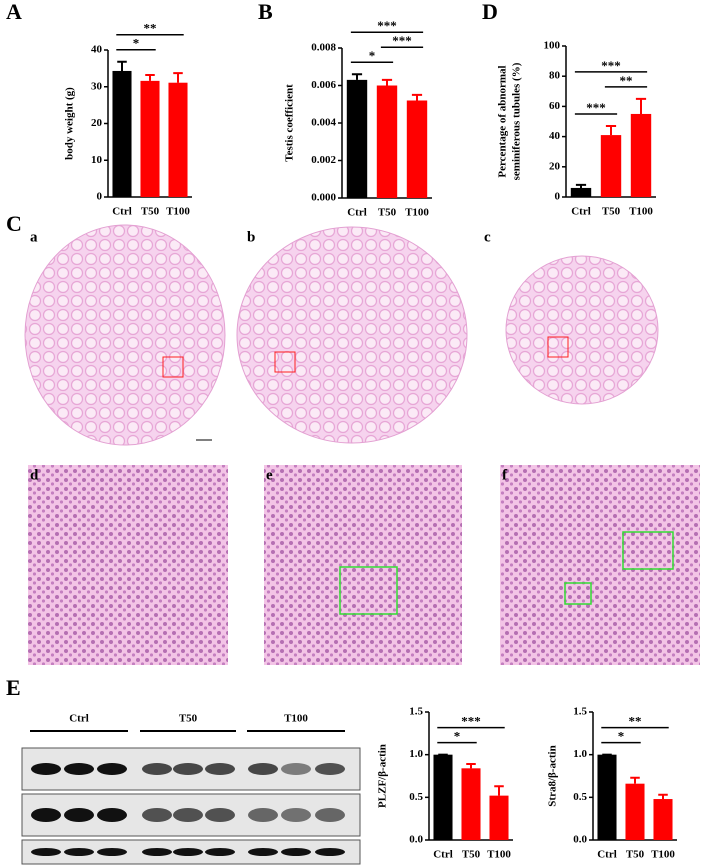  Describe the element at coordinates (34, 475) in the screenshot. I see `sub-label: d` at that location.